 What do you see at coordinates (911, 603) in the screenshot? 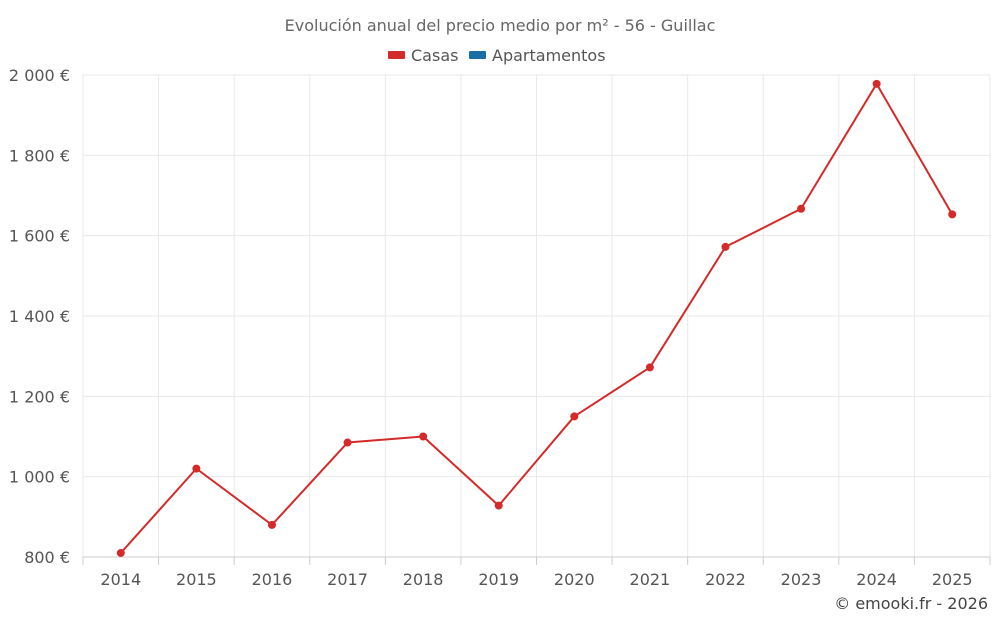
I see `chart-credit: © emooki.fr - 2026` at bounding box center [911, 603].